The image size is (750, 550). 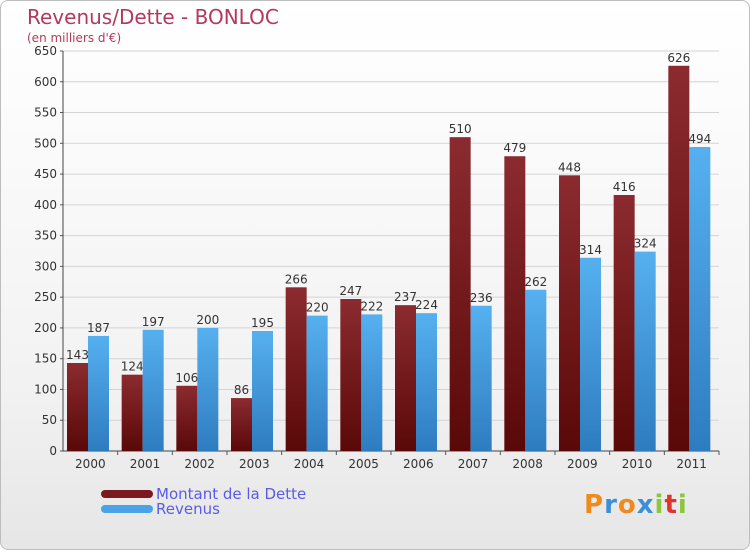 What do you see at coordinates (45, 143) in the screenshot?
I see `y-tick-label: 500` at bounding box center [45, 143].